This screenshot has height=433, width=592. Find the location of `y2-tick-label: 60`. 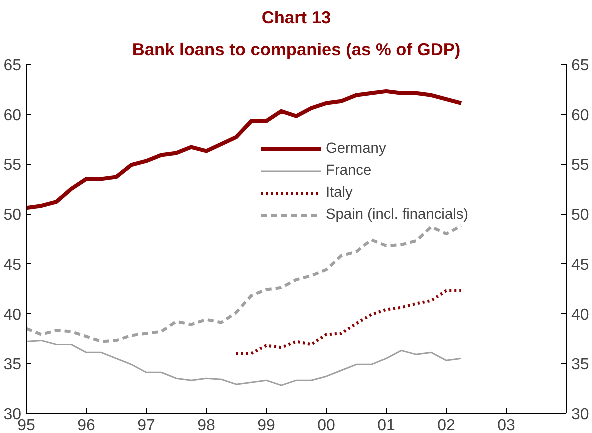

y2-tick-label: 60 is located at coordinates (581, 115).